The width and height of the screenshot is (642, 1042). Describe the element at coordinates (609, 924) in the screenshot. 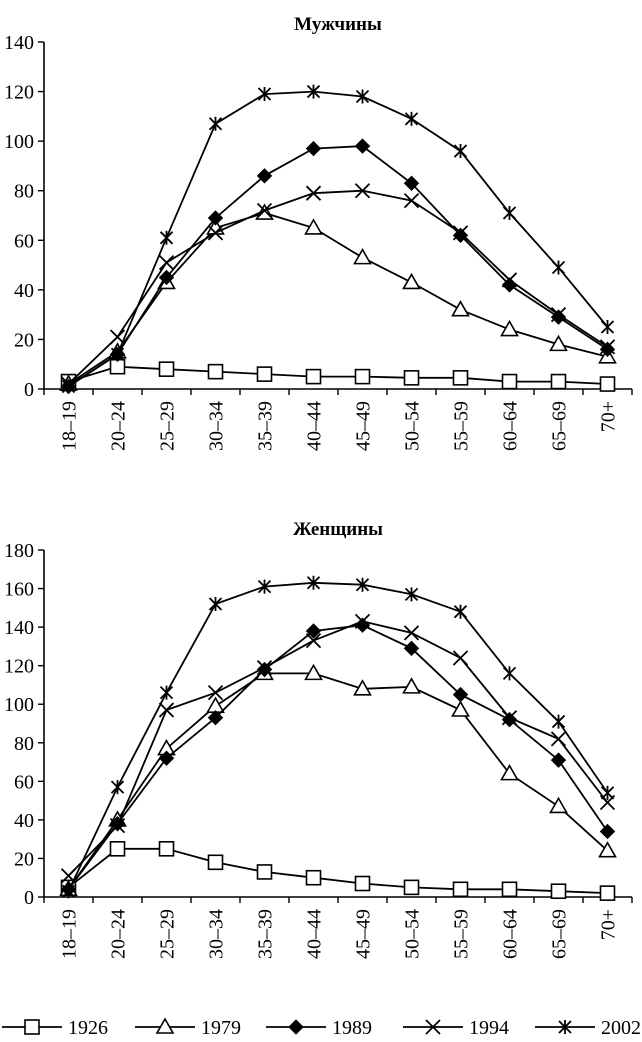

I see `x-tick-label: 70+` at that location.